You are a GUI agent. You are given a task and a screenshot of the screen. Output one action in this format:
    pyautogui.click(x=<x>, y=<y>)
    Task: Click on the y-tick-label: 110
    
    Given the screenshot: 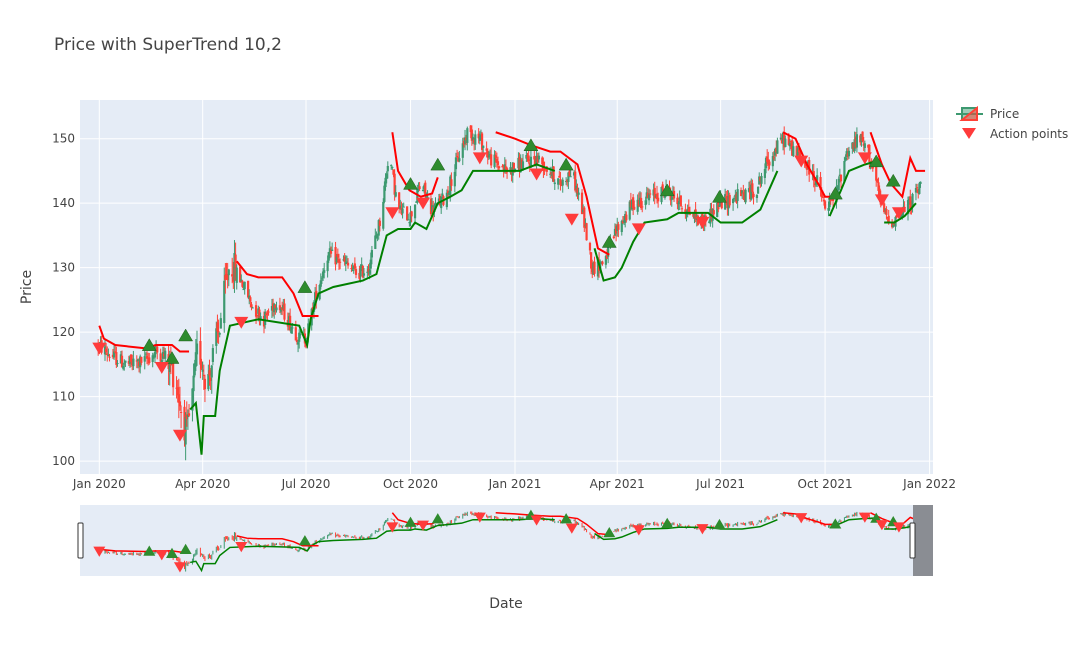 What is the action you would take?
    pyautogui.click(x=63, y=397)
    